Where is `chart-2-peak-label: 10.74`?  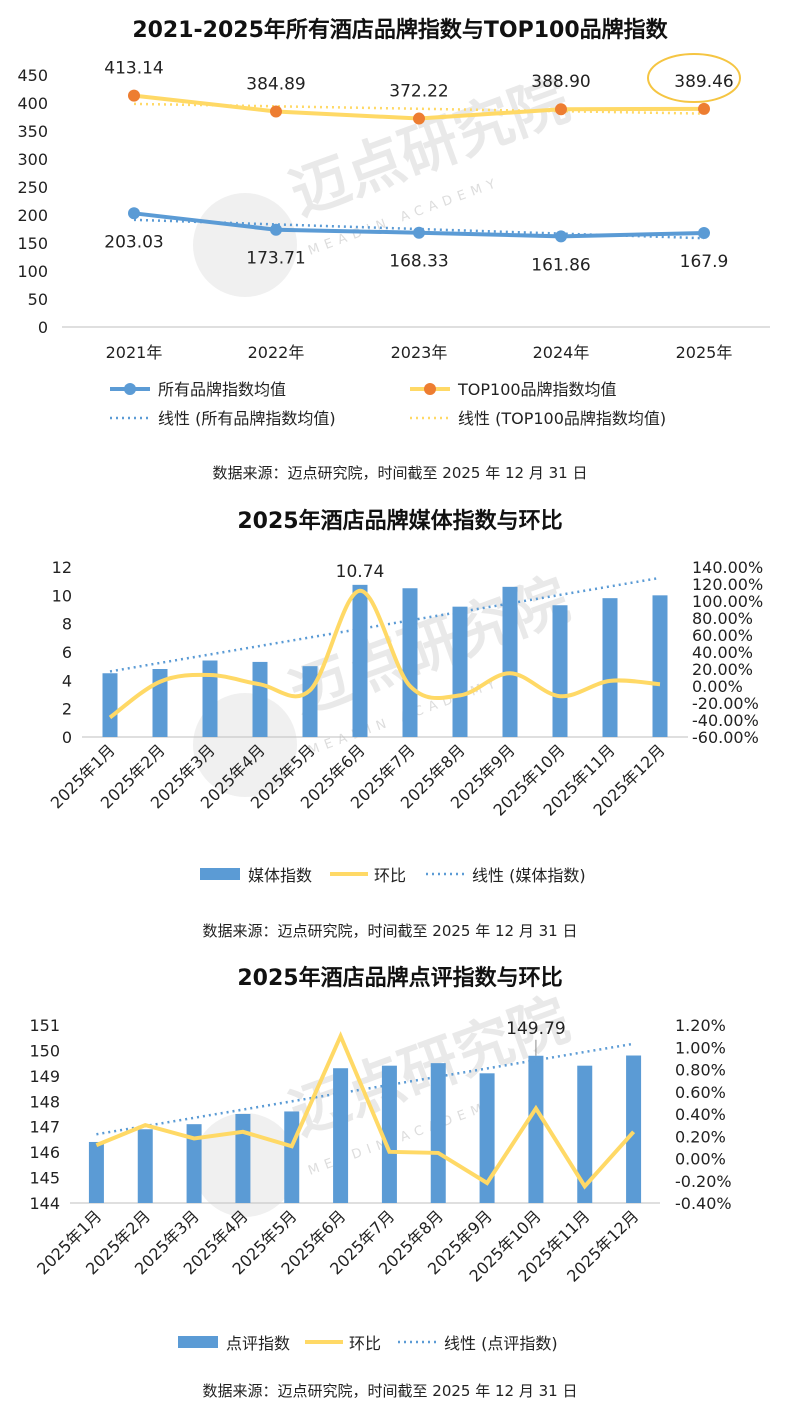 chart-2-peak-label: 10.74 is located at coordinates (360, 572).